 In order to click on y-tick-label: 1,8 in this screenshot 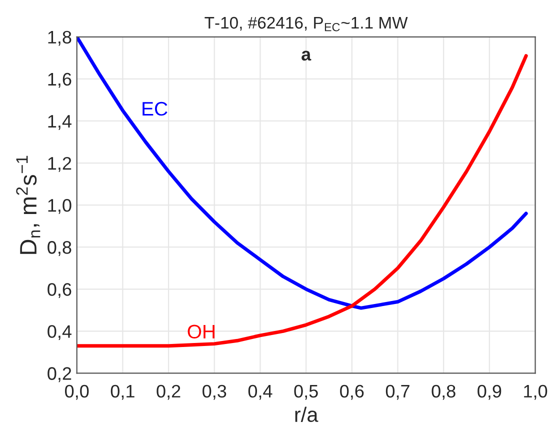, I will do `click(60, 38)`.